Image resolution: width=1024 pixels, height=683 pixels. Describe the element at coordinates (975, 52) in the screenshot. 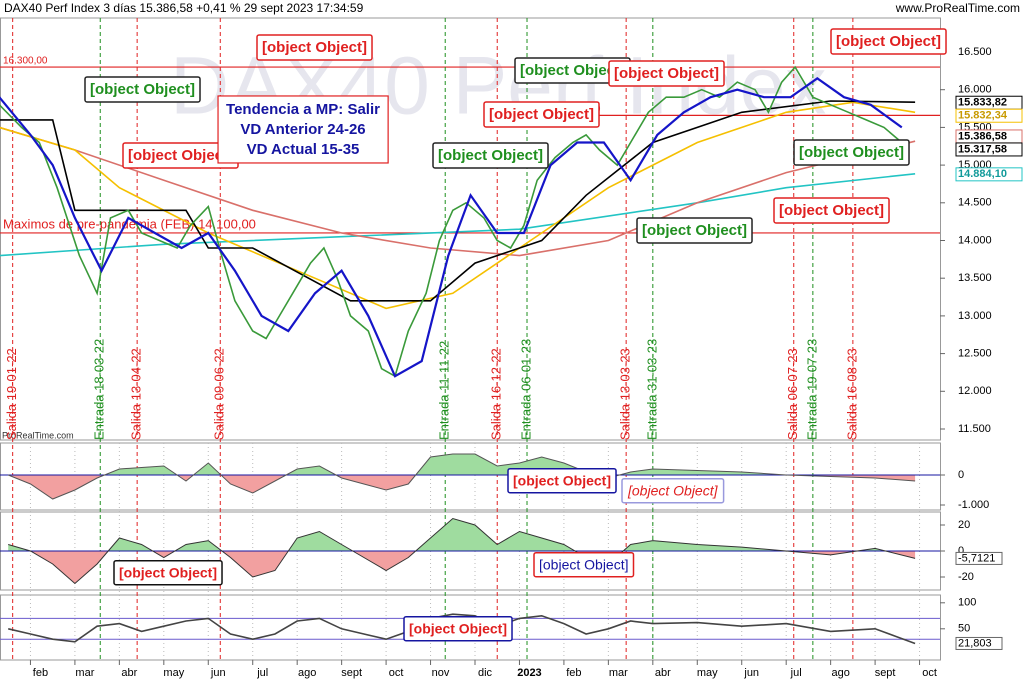

I see `y-tick-label: 16.500` at that location.